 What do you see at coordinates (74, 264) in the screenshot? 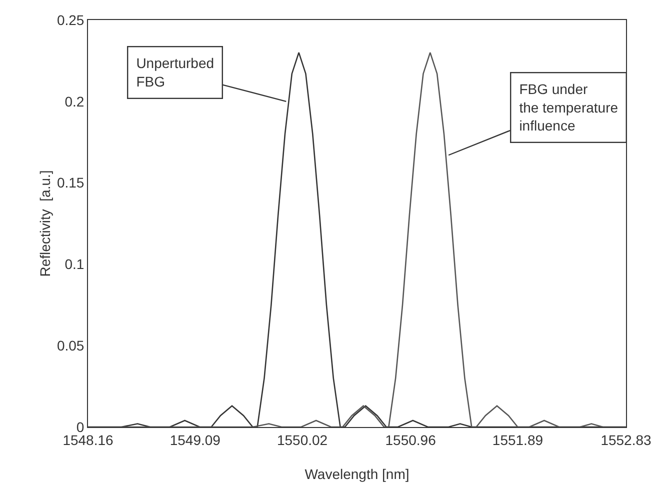
I see `y-tick-label: 0.1` at bounding box center [74, 264].